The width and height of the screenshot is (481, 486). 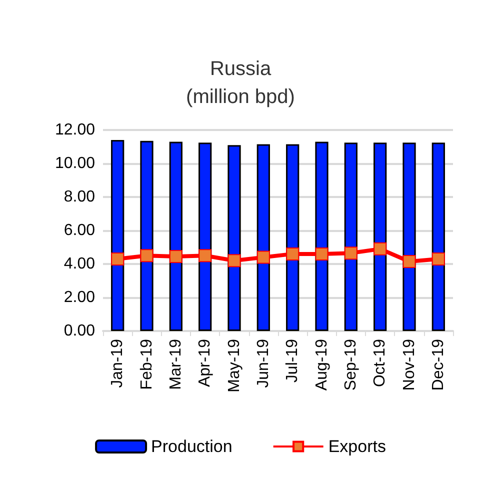 I want to click on x-tick-label: Apr-19, so click(x=205, y=363).